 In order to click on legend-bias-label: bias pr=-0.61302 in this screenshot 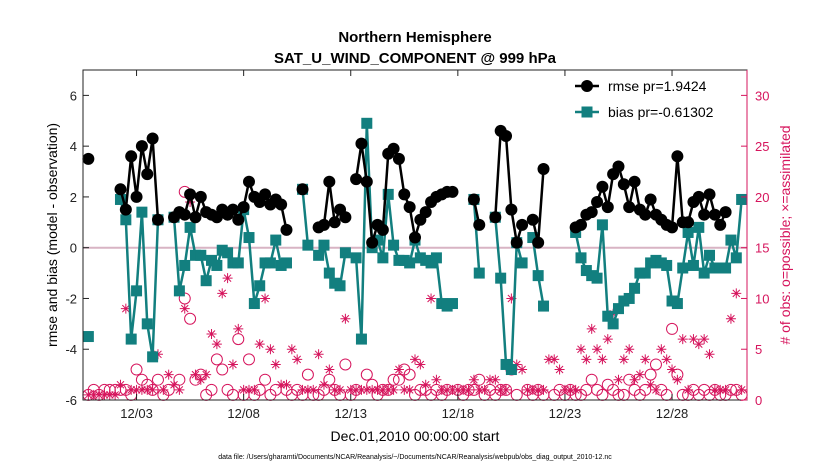, I will do `click(661, 112)`.